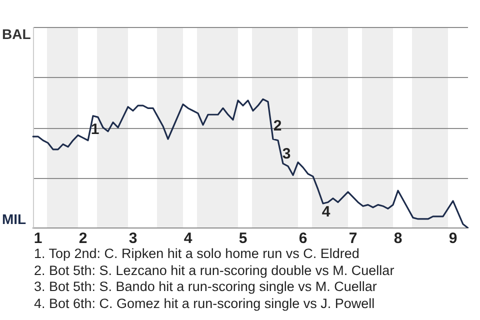 The height and width of the screenshot is (320, 480). What do you see at coordinates (95, 129) in the screenshot?
I see `annotation: 1` at bounding box center [95, 129].